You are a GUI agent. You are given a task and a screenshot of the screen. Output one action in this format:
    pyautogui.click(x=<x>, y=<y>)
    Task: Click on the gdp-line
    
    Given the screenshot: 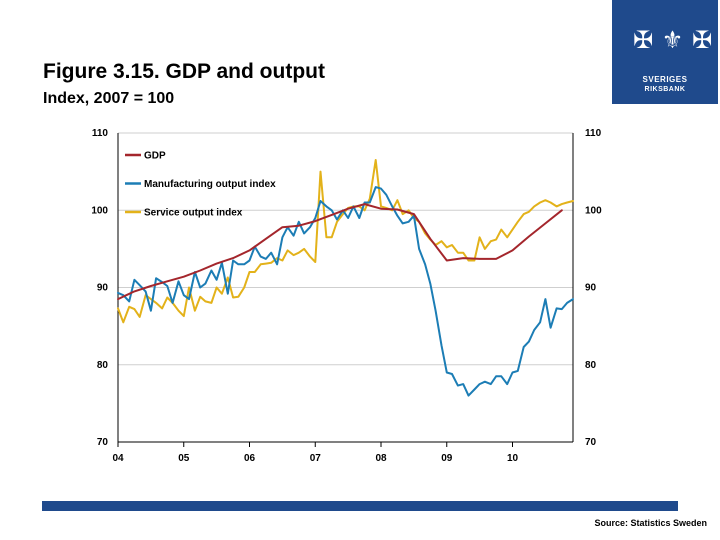 What is the action you would take?
    pyautogui.click(x=340, y=252)
    